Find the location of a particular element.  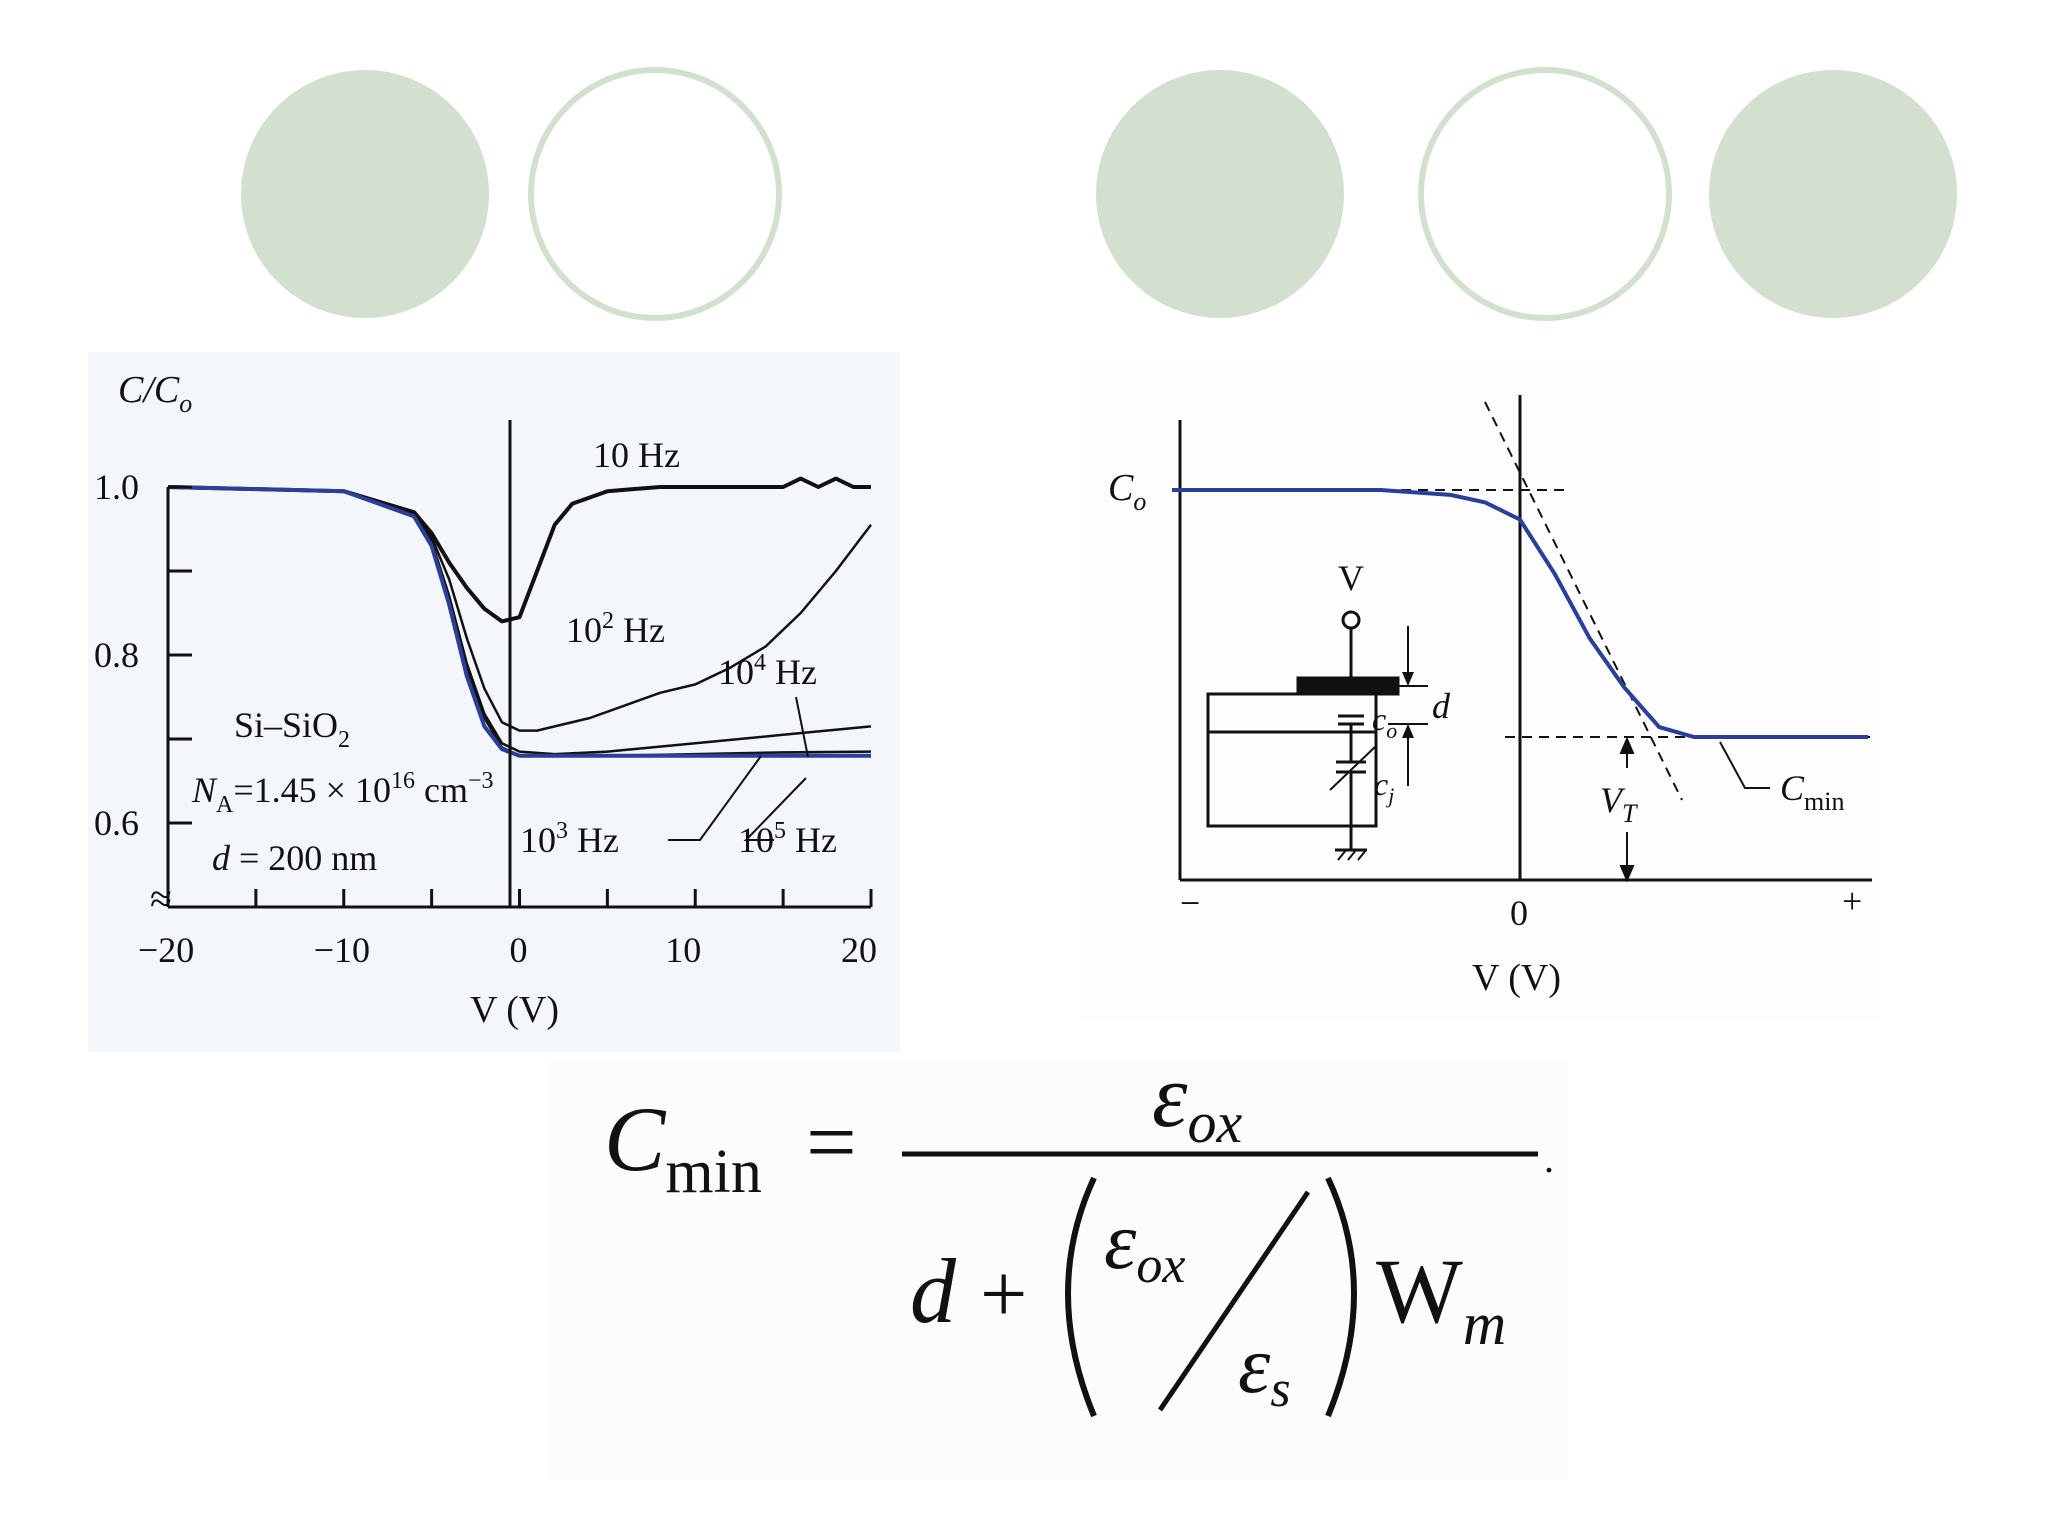

y-axis-label: C/Co is located at coordinates (155, 393).